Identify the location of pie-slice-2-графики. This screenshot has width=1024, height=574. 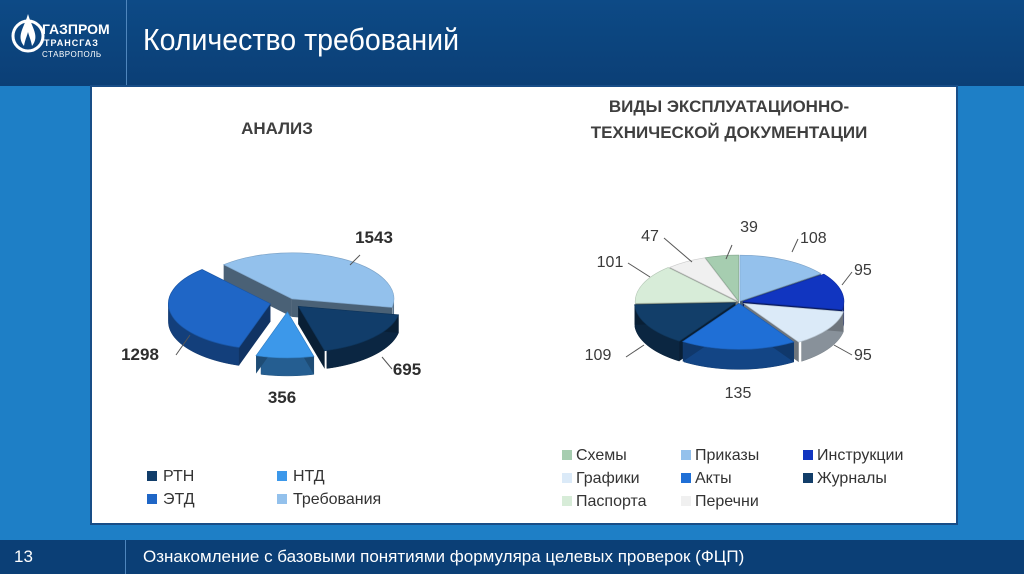
(793, 323).